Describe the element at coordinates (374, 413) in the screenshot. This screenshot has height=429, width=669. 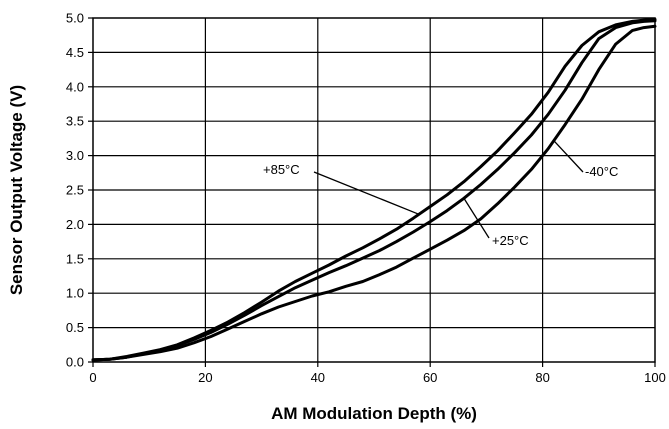
I see `x-axis-title: AM Modulation Depth (%)` at that location.